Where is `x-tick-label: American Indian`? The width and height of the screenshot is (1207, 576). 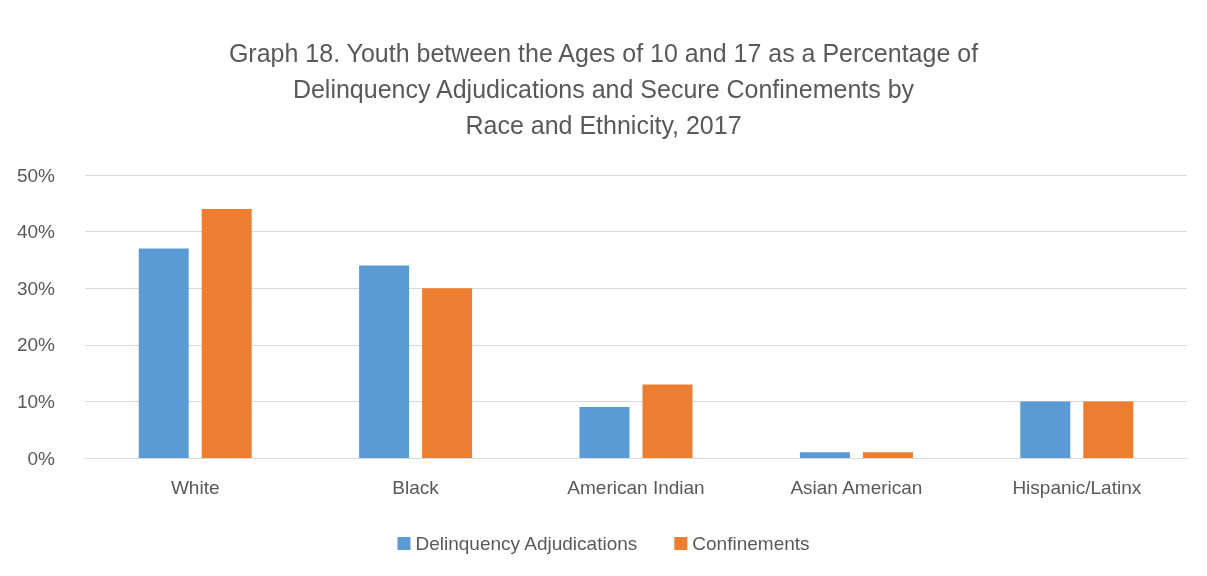
x-tick-label: American Indian is located at coordinates (636, 487).